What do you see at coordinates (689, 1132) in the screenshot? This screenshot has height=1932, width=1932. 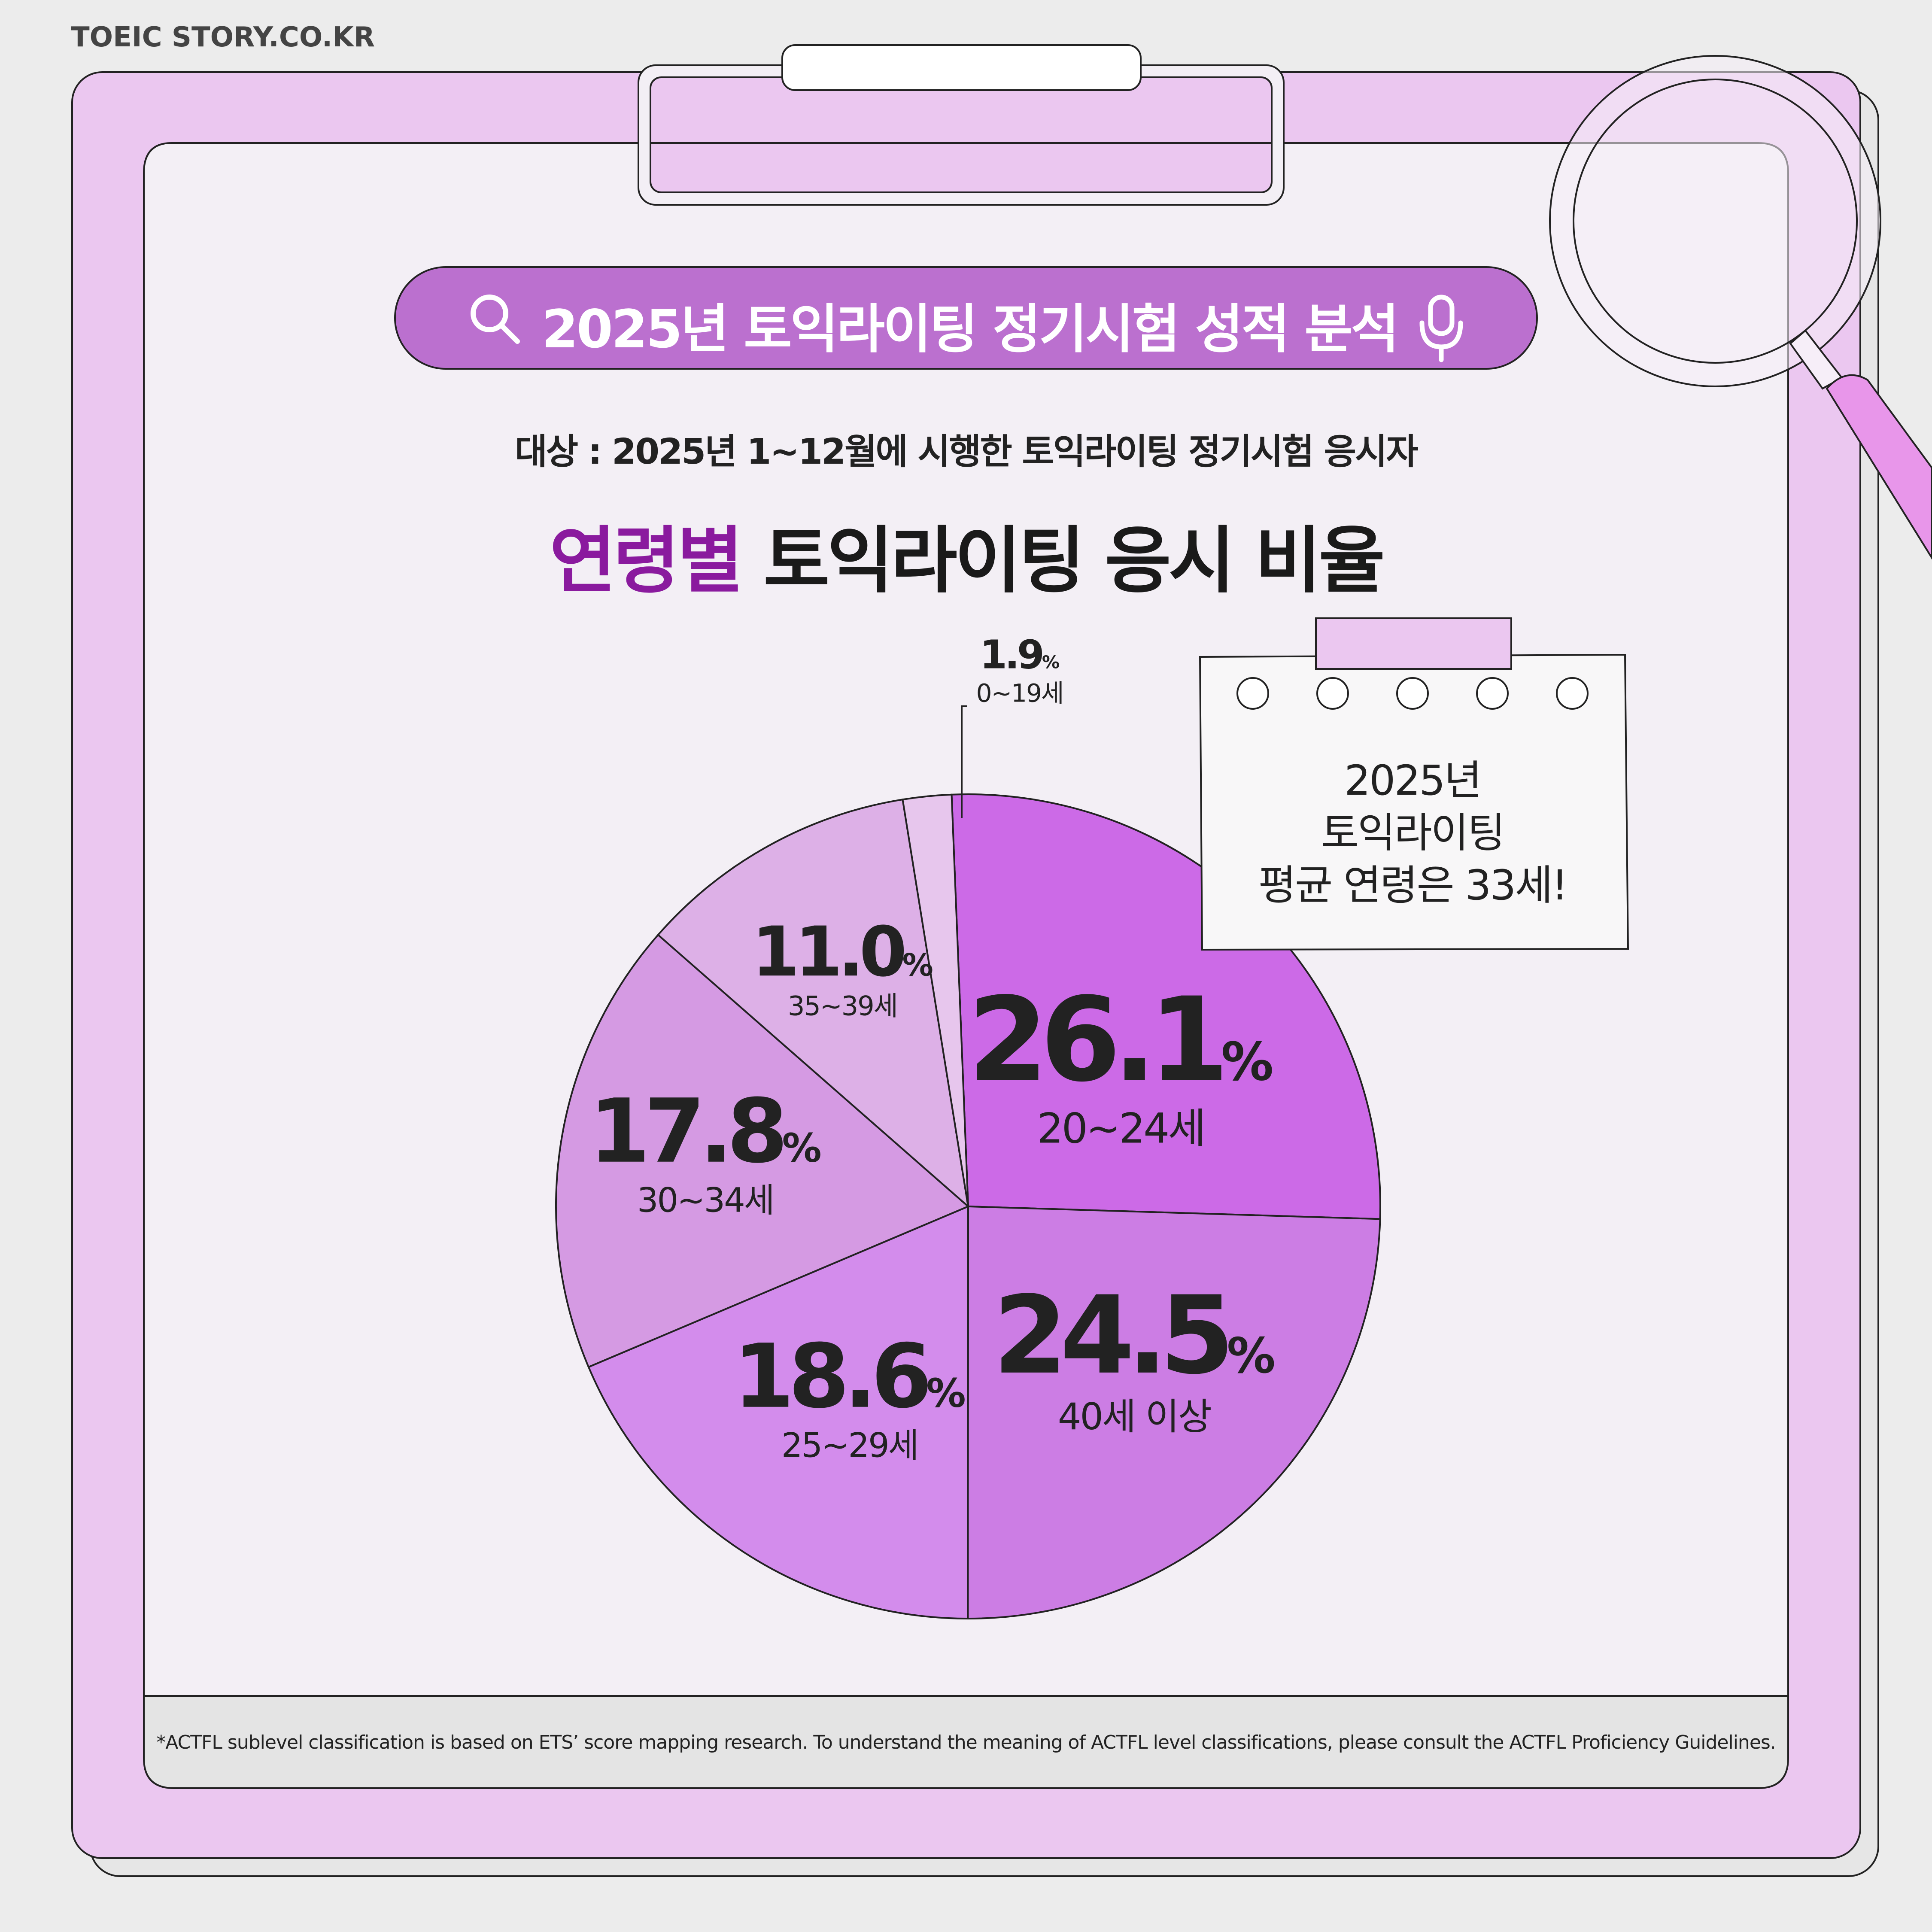 I see `pie-value-number: 17.8` at bounding box center [689, 1132].